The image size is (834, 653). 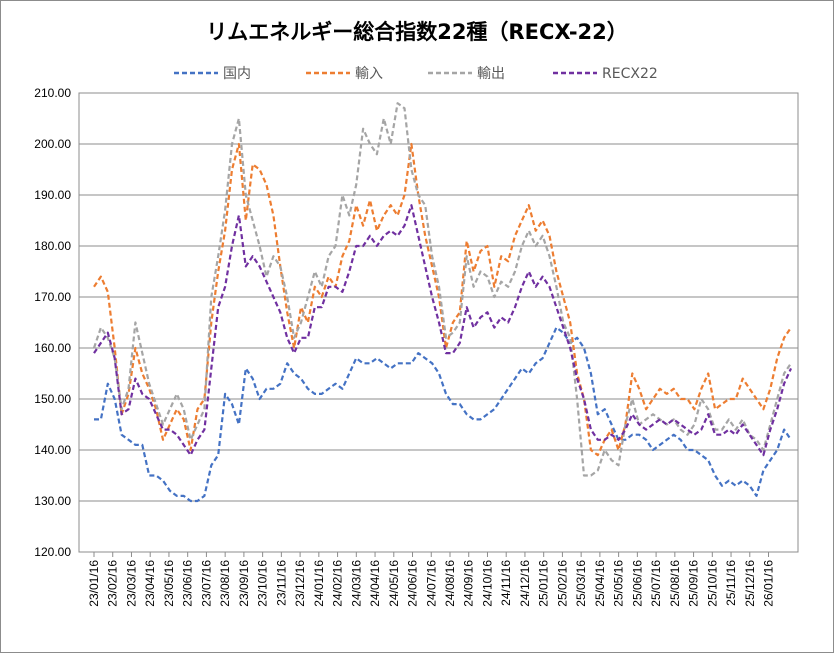 What do you see at coordinates (52, 348) in the screenshot?
I see `y-tick-label: 160.00` at bounding box center [52, 348].